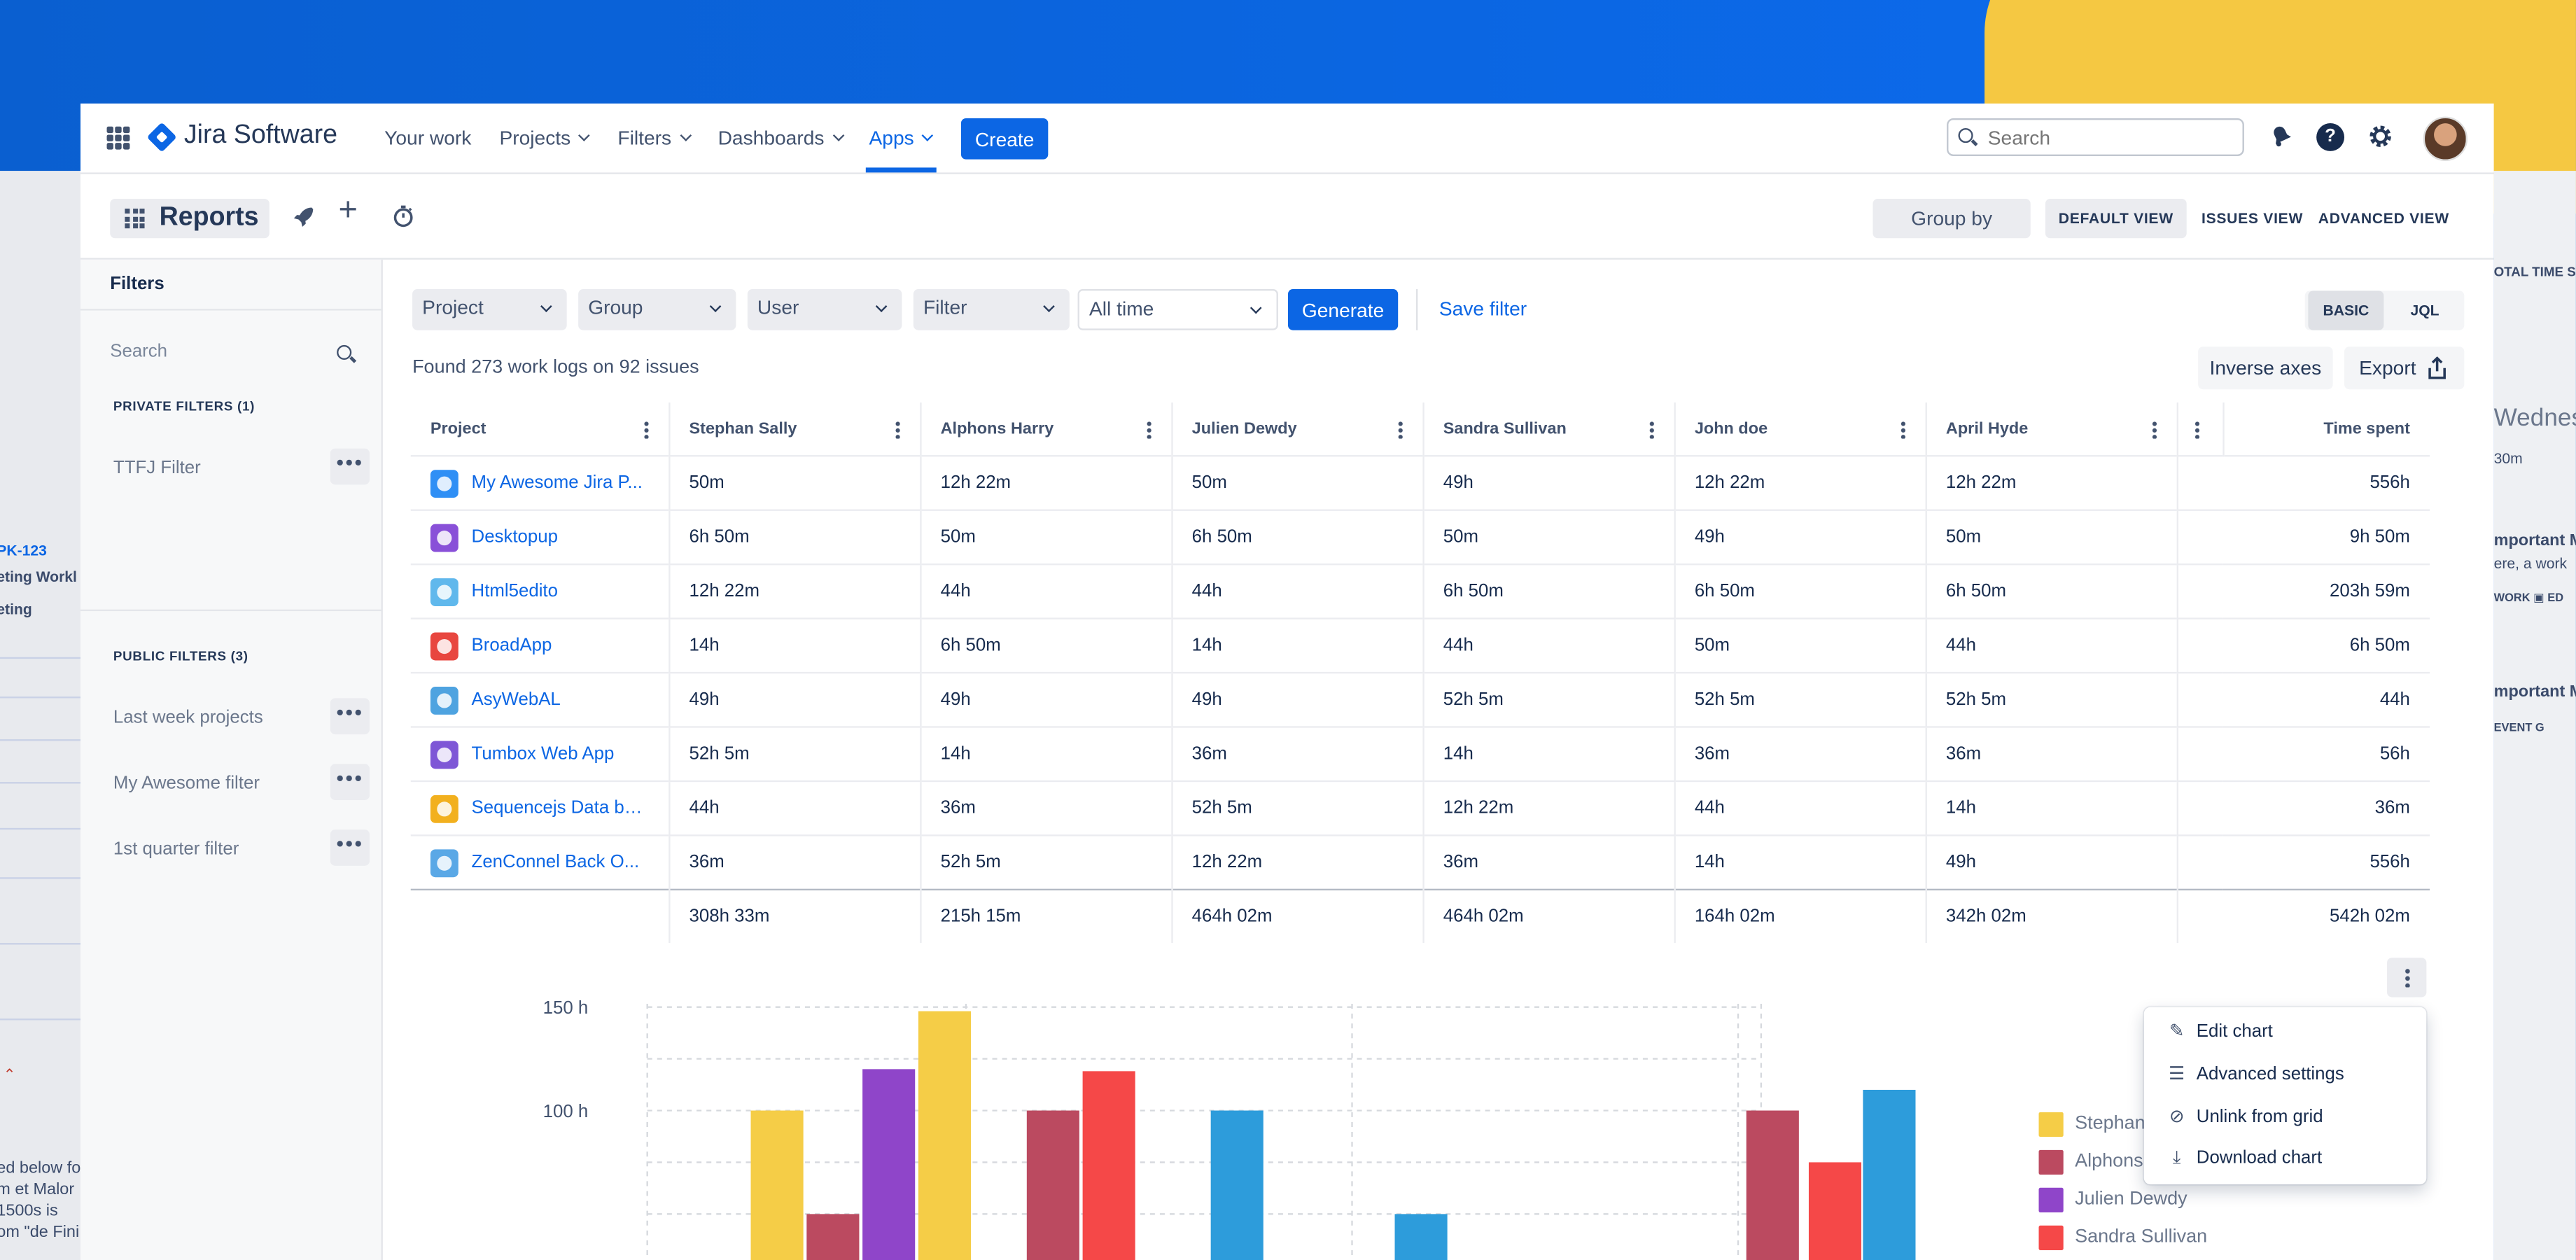 The width and height of the screenshot is (2576, 1260). I want to click on project-link: Desktopup, so click(514, 537).